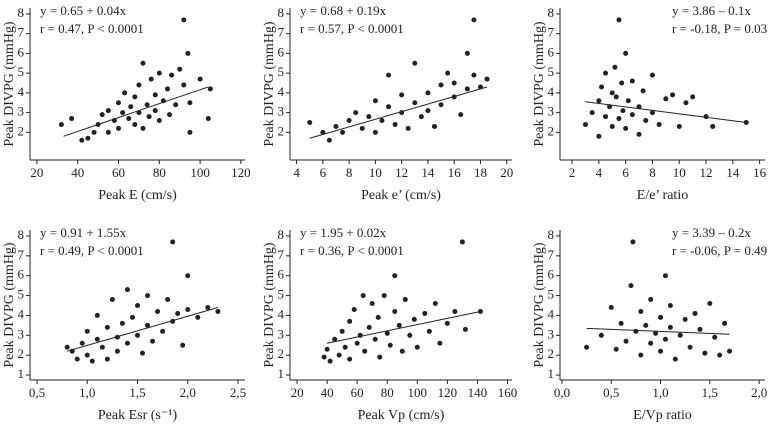 This screenshot has width=778, height=427. I want to click on x-tick-label: 14, so click(733, 172).